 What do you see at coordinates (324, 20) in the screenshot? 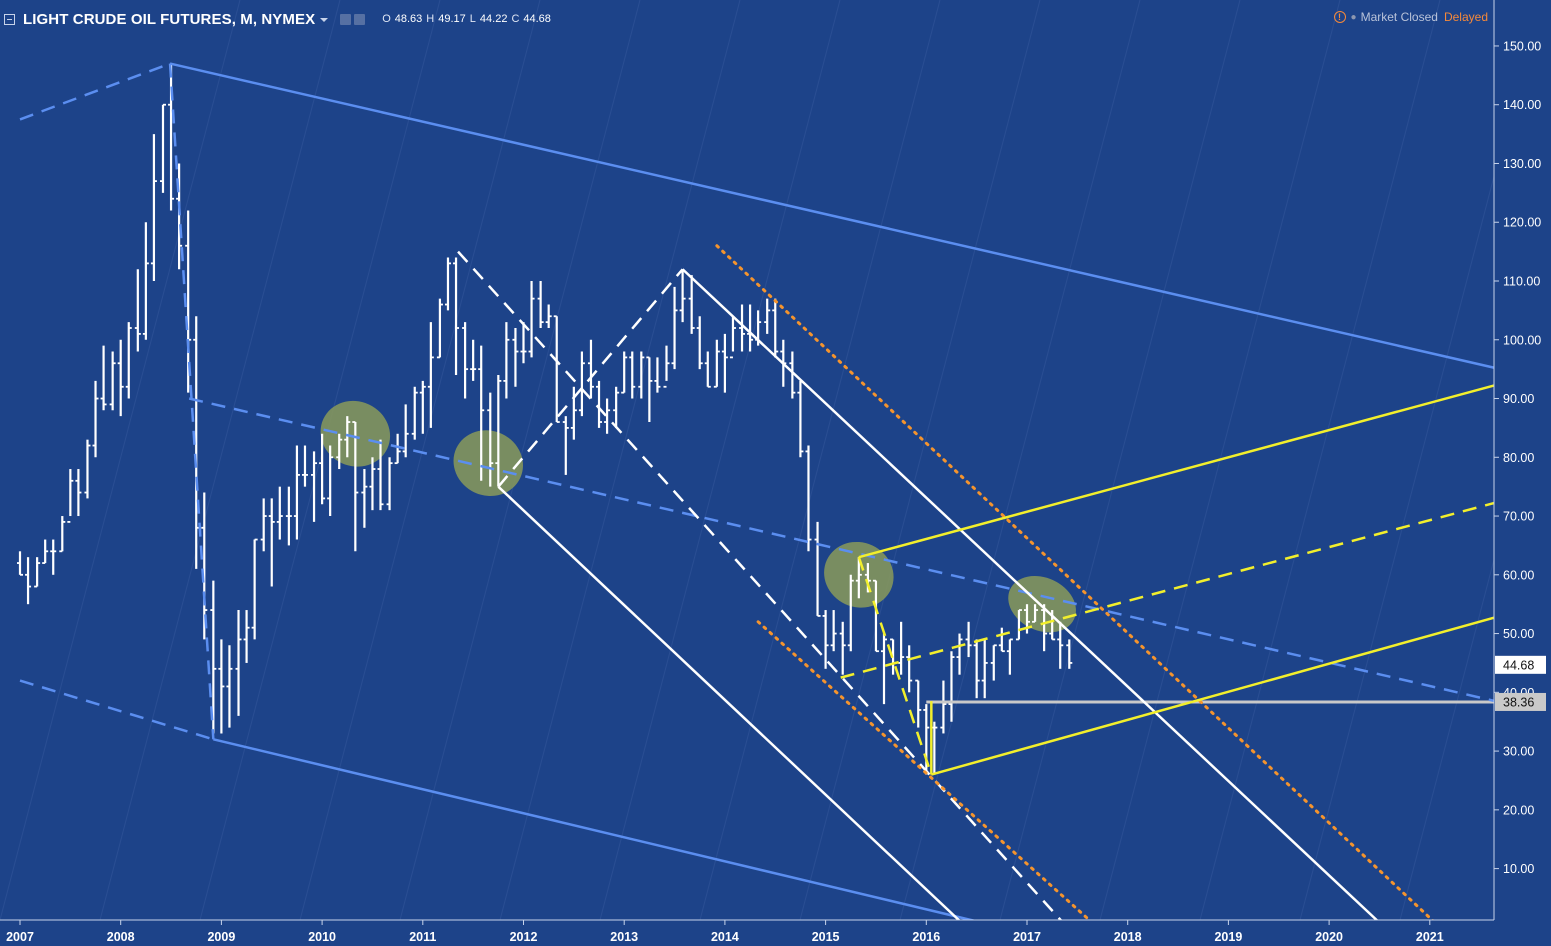
I see `chevron-down-icon` at bounding box center [324, 20].